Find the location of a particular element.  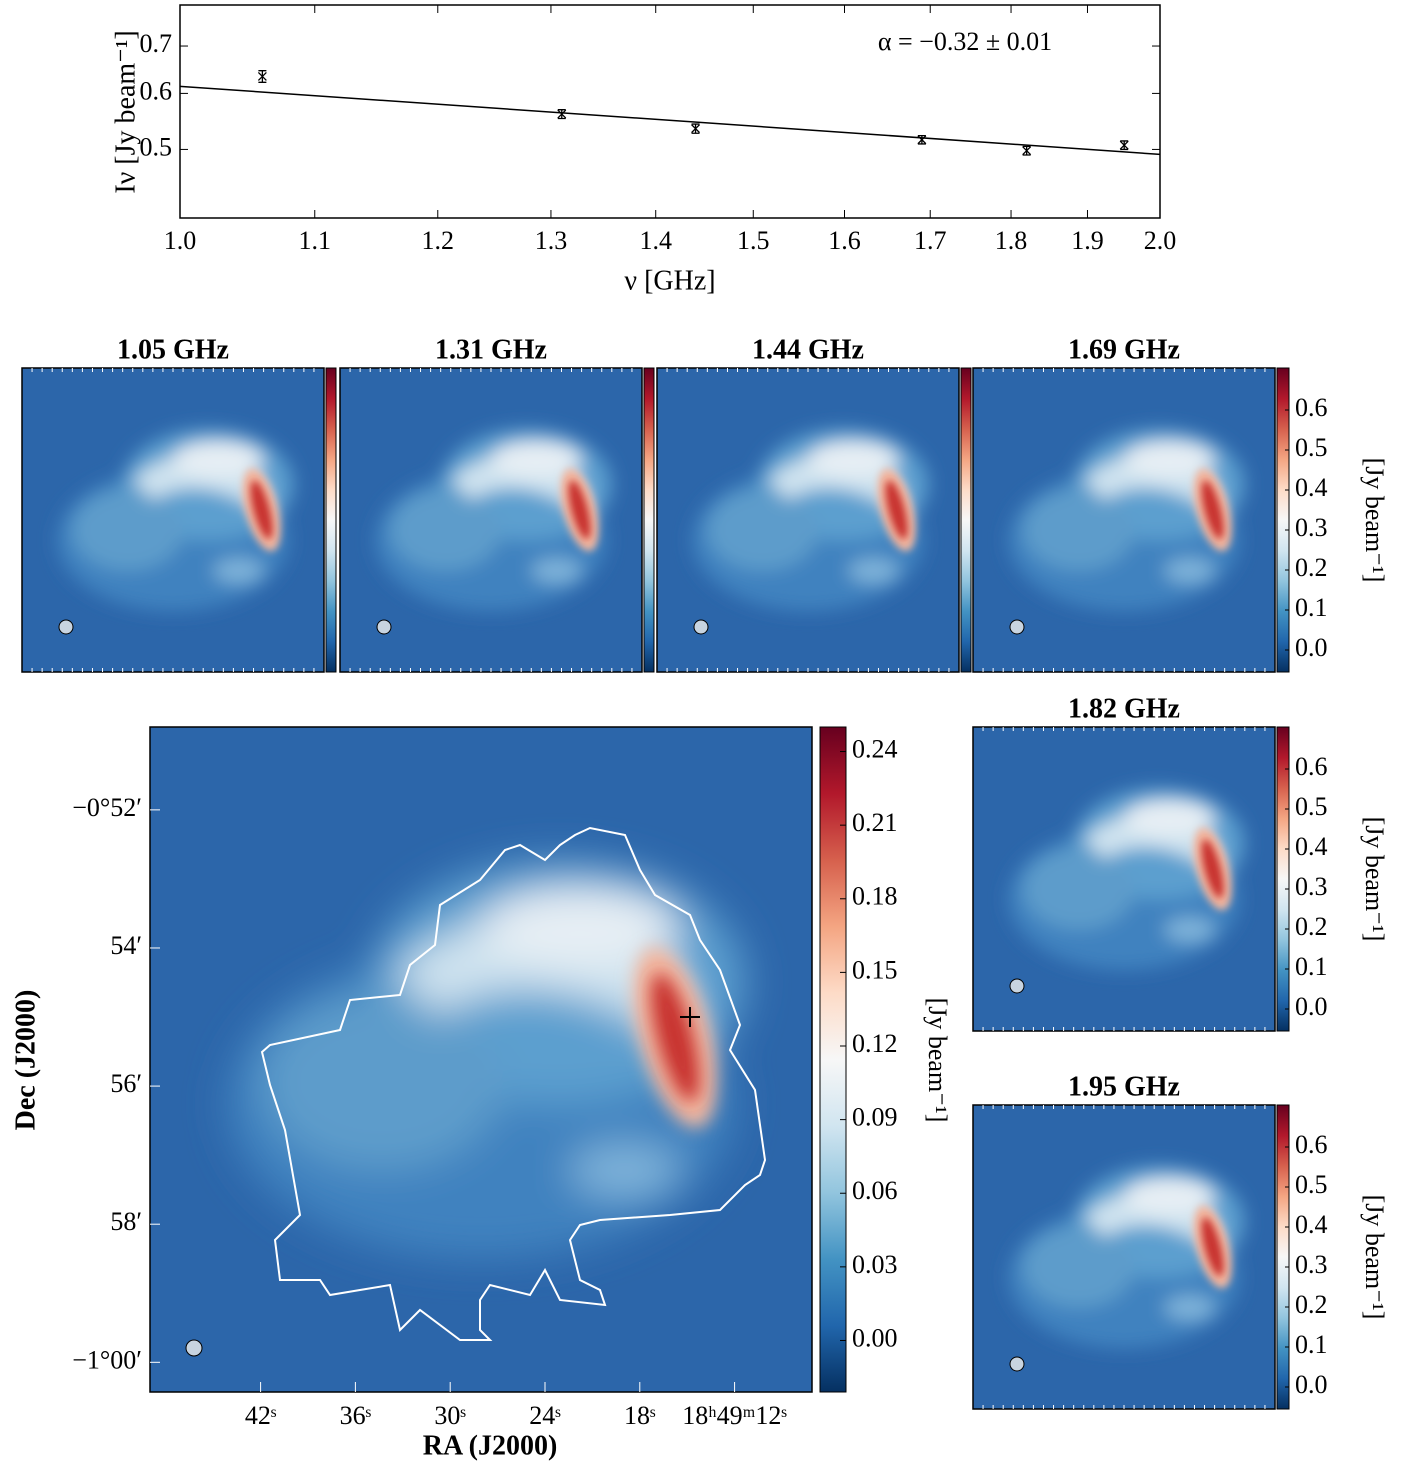

x-tick-label: 30ˢ is located at coordinates (450, 1415).